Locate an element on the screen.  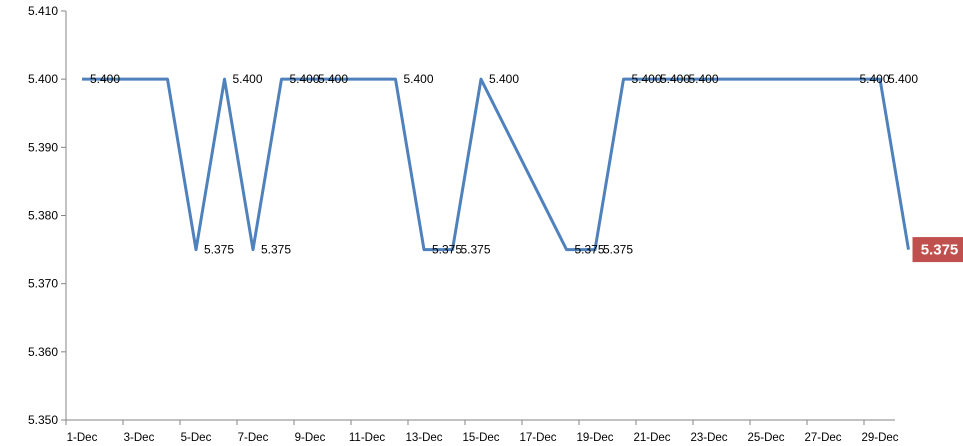
x-tick-label: 15-Dec is located at coordinates (480, 438).